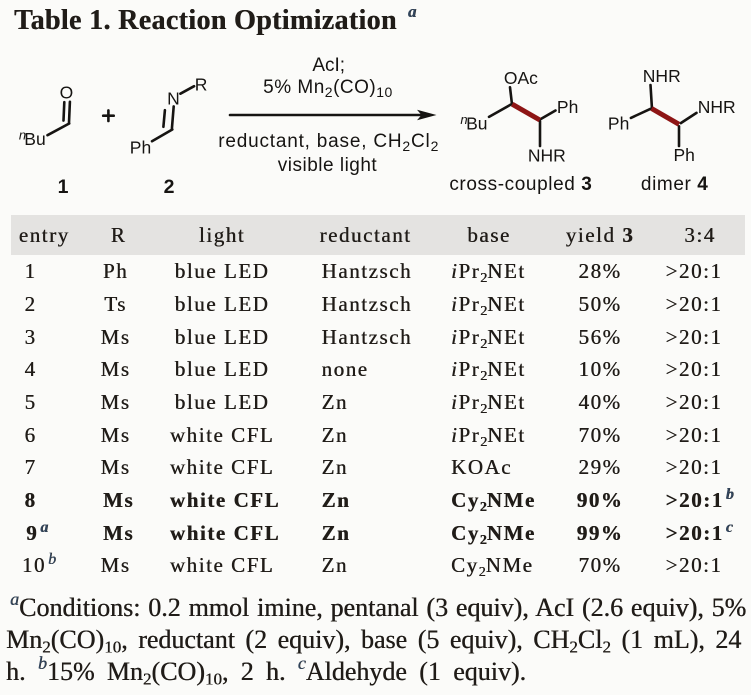 This screenshot has height=695, width=751. What do you see at coordinates (328, 88) in the screenshot?
I see `svg-text: 5% Mn2(CO)10` at bounding box center [328, 88].